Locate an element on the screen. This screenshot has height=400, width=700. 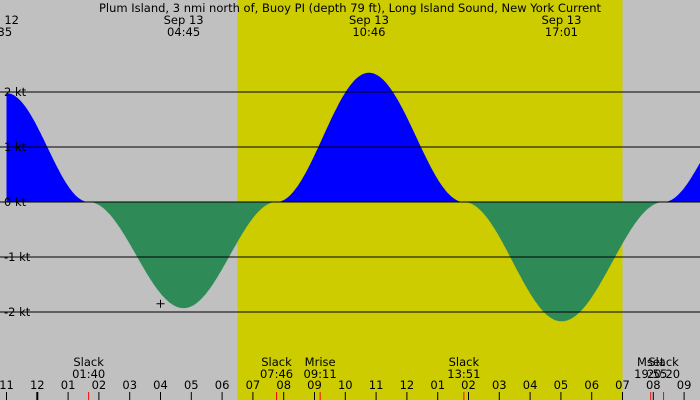
y-tick-label: 2 kt is located at coordinates (15, 92).